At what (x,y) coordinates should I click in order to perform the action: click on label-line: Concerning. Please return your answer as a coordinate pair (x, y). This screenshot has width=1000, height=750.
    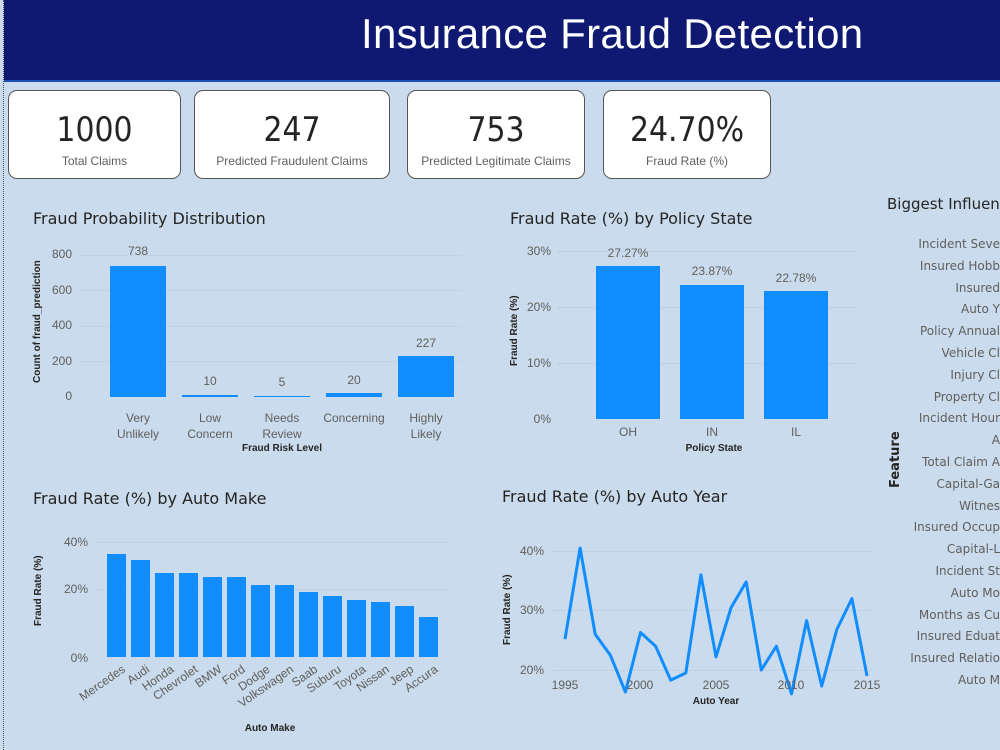
    Looking at the image, I should click on (354, 418).